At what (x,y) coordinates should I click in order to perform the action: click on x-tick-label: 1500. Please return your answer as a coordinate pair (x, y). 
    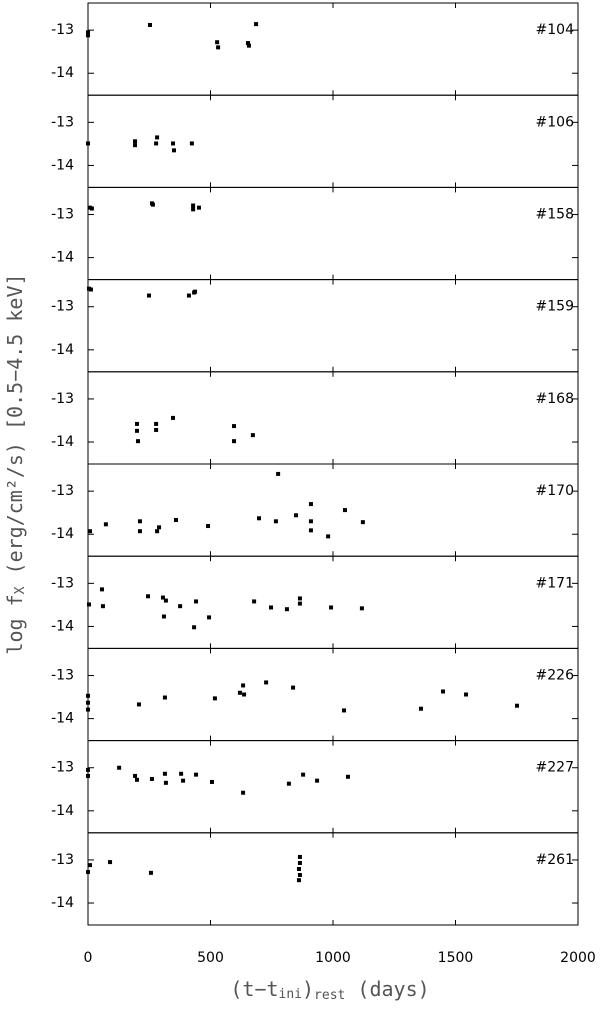
    Looking at the image, I should click on (456, 958).